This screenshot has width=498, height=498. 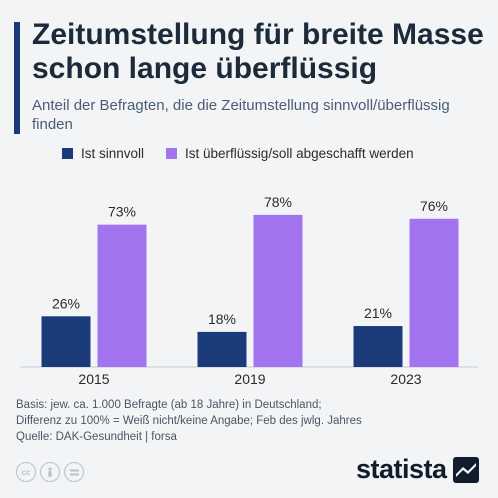 I want to click on data-label-2023-sinnvoll: 21%, so click(x=378, y=313).